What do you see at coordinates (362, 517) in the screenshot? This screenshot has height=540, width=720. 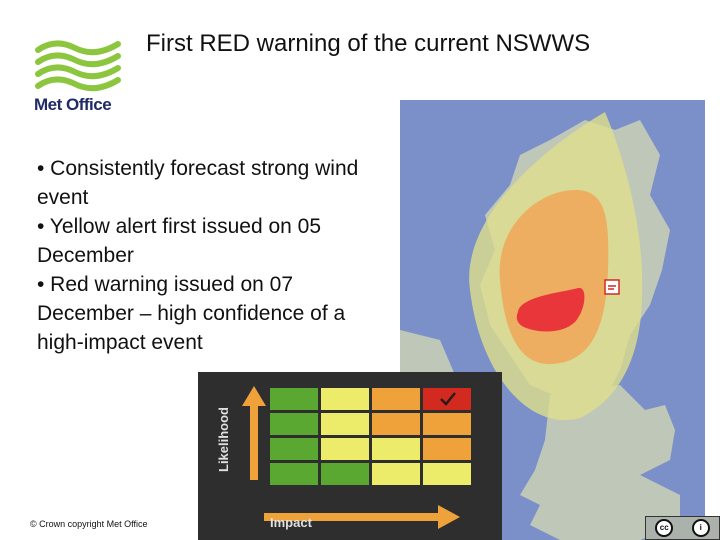 I see `impact-arrow` at bounding box center [362, 517].